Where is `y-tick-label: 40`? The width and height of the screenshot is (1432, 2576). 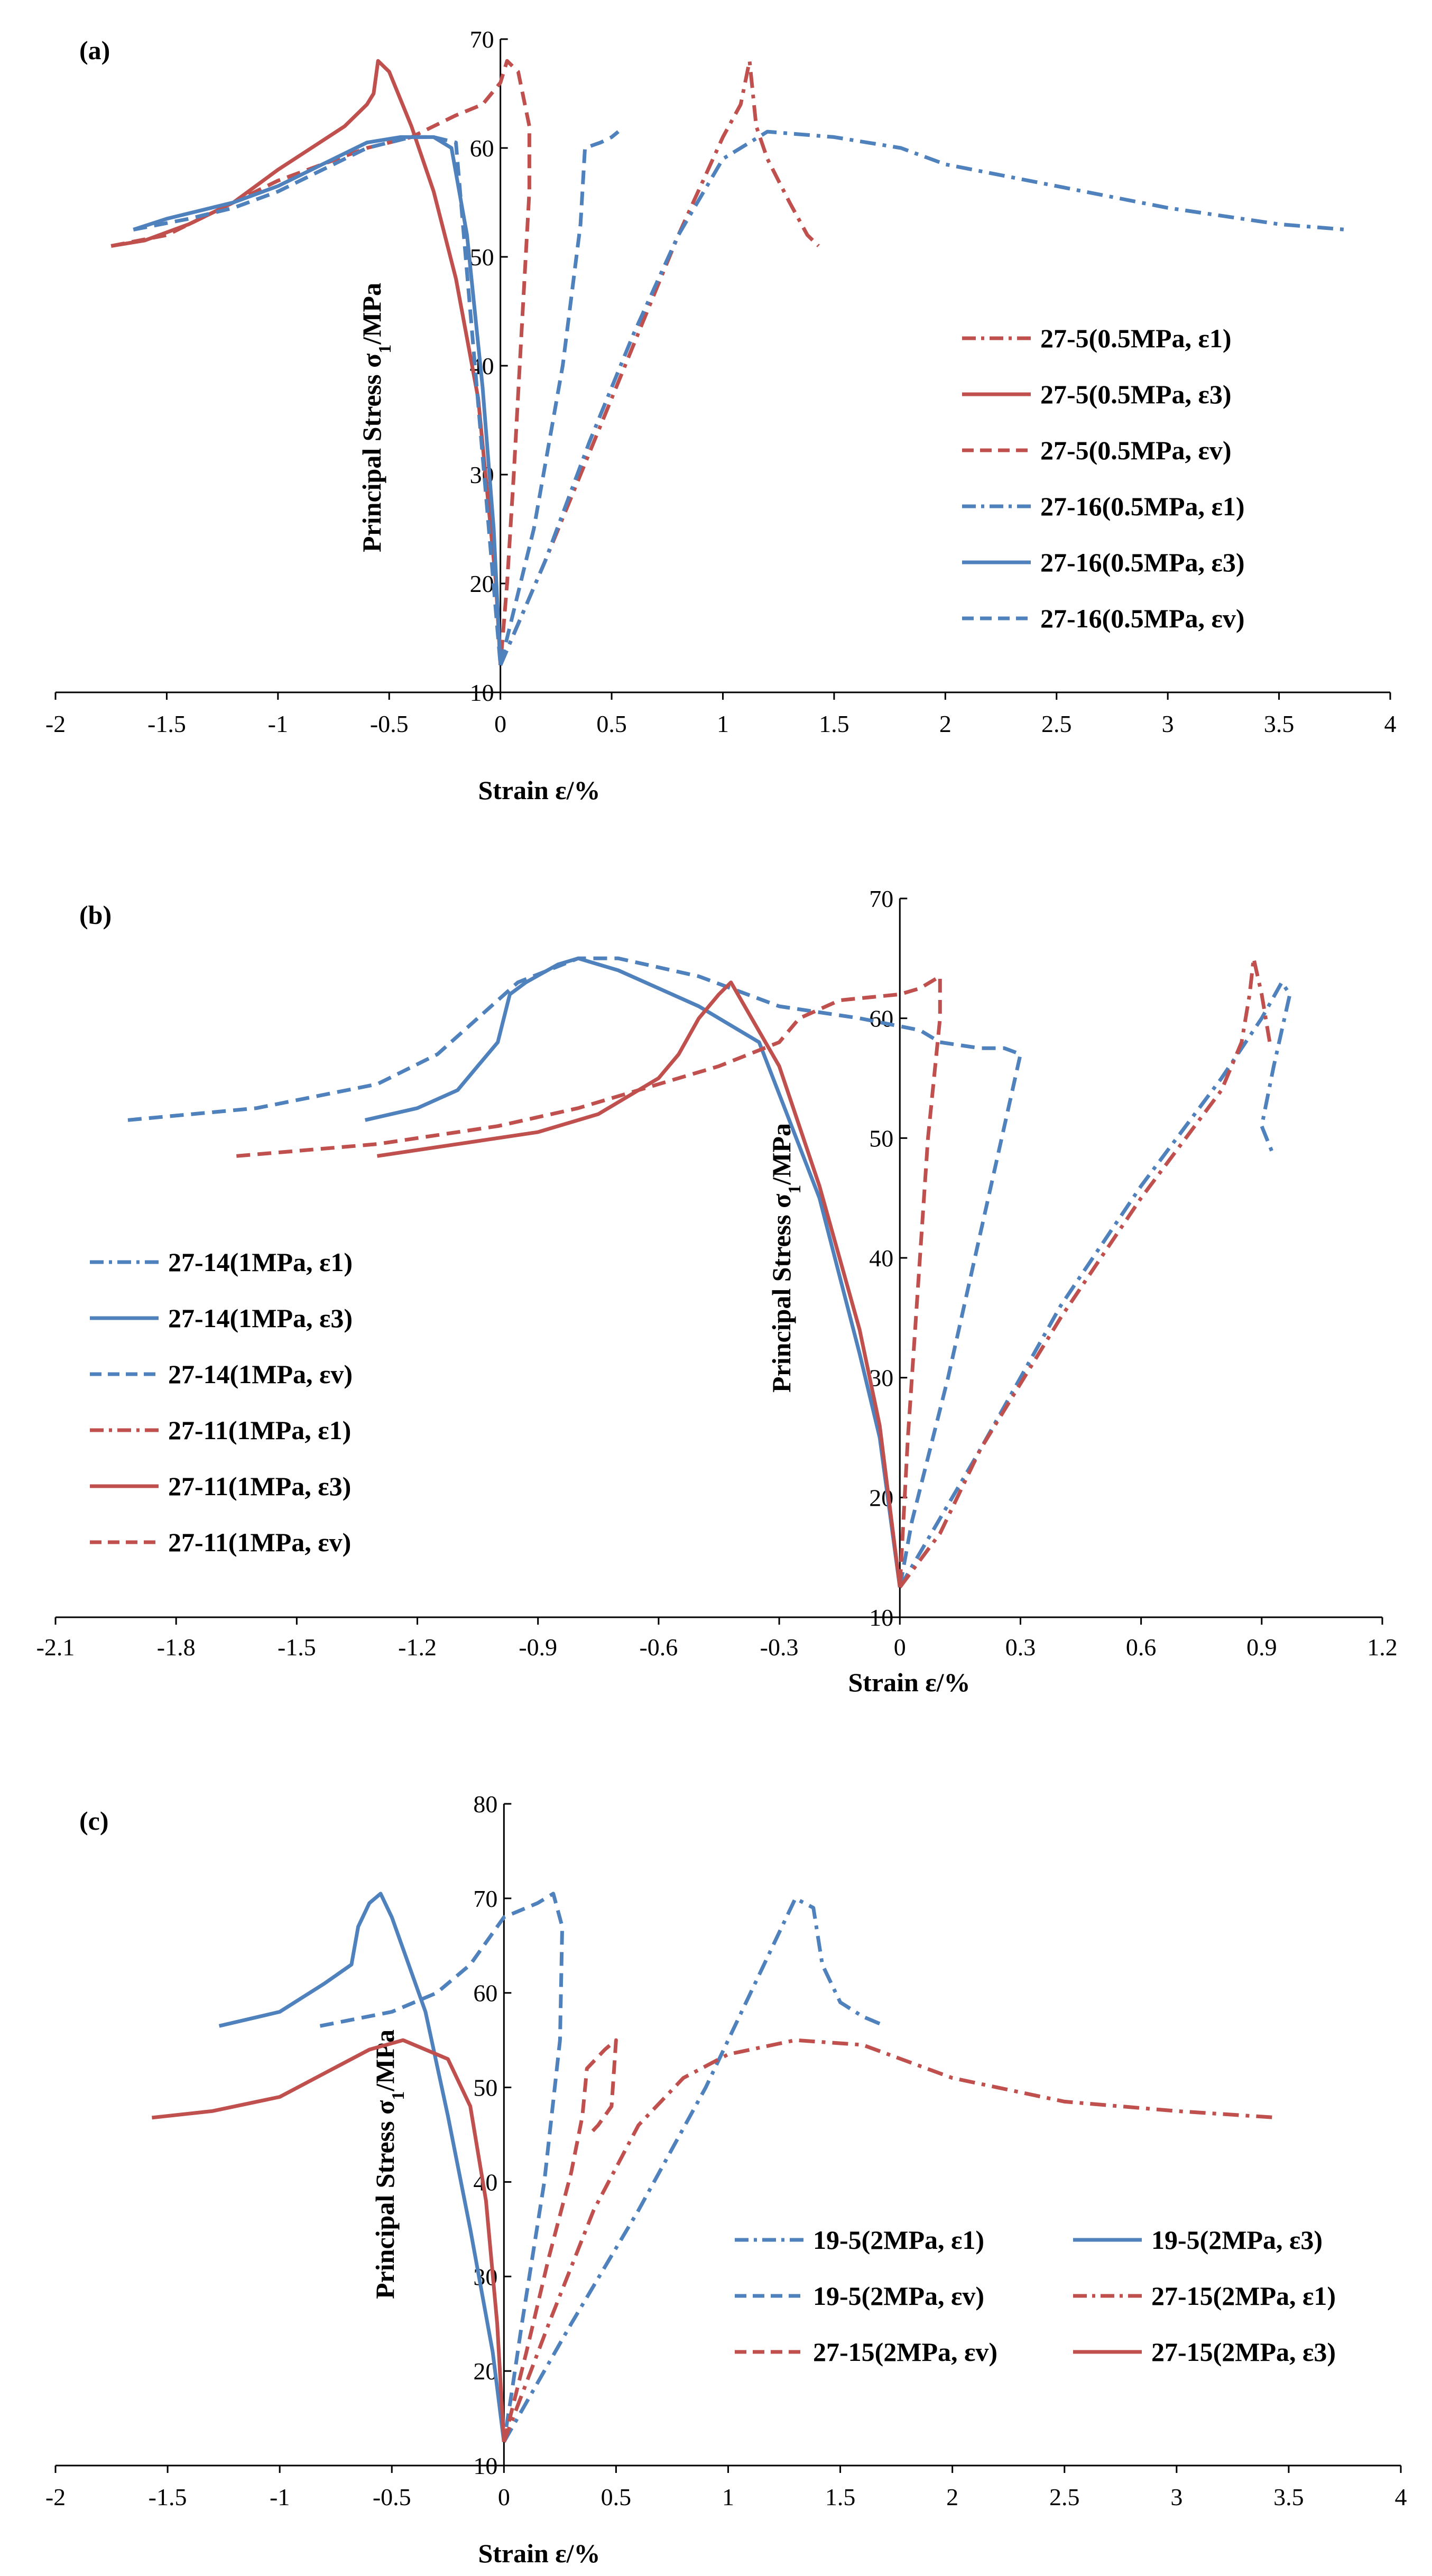 y-tick-label: 40 is located at coordinates (881, 1258).